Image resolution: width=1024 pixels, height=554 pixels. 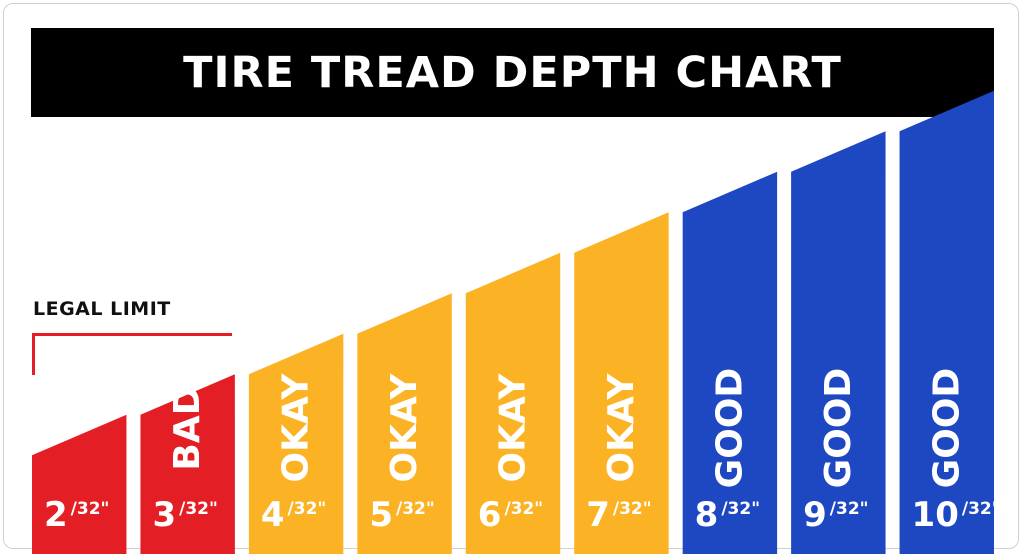 What do you see at coordinates (132, 354) in the screenshot?
I see `legal-limit-bracket` at bounding box center [132, 354].